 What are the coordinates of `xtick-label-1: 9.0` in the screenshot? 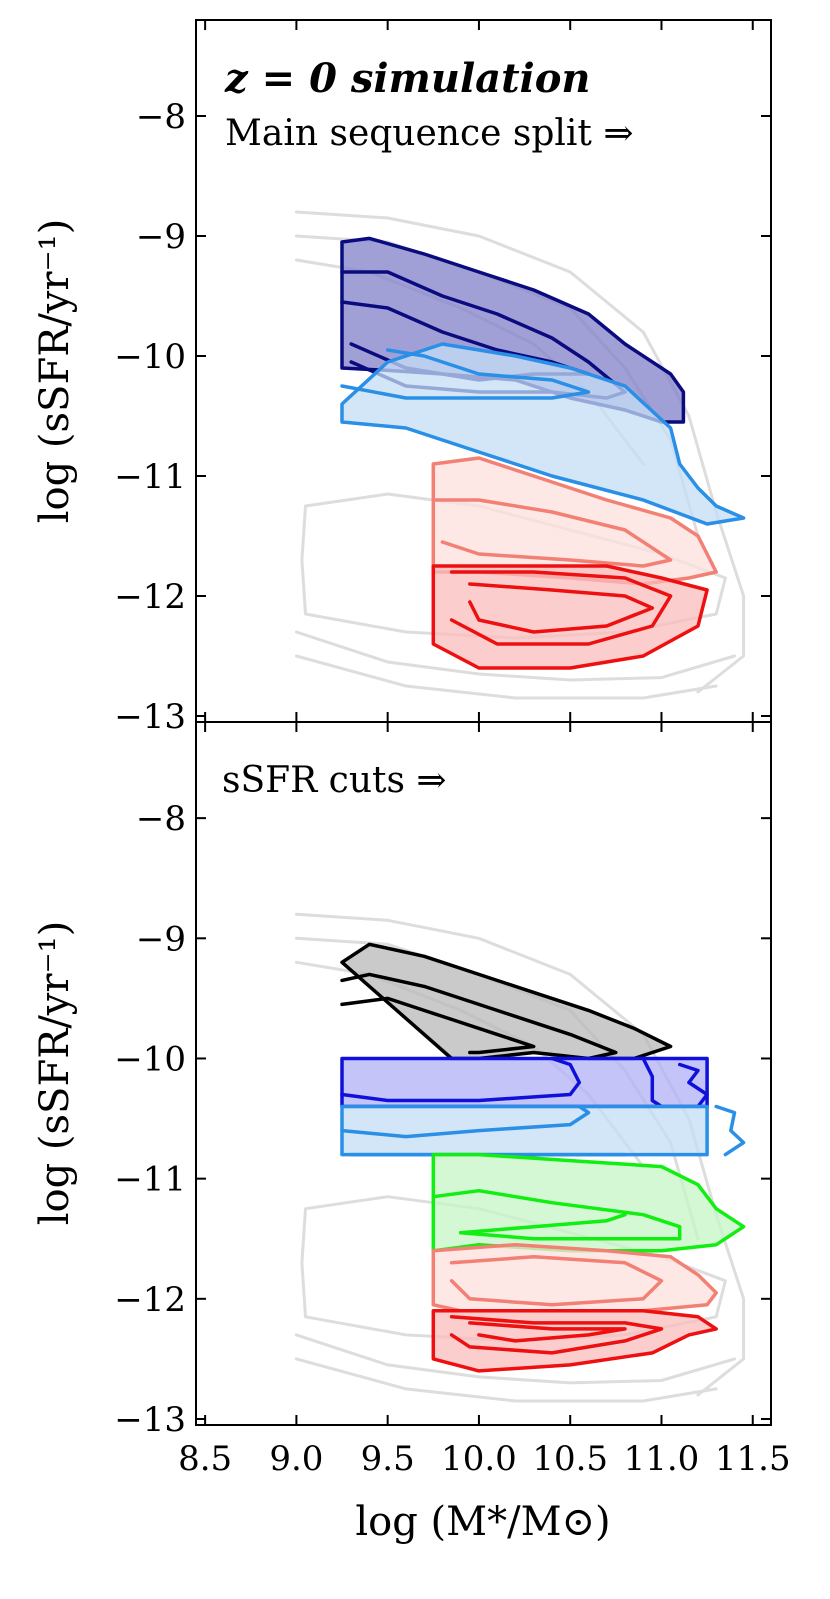 It's located at (296, 1459).